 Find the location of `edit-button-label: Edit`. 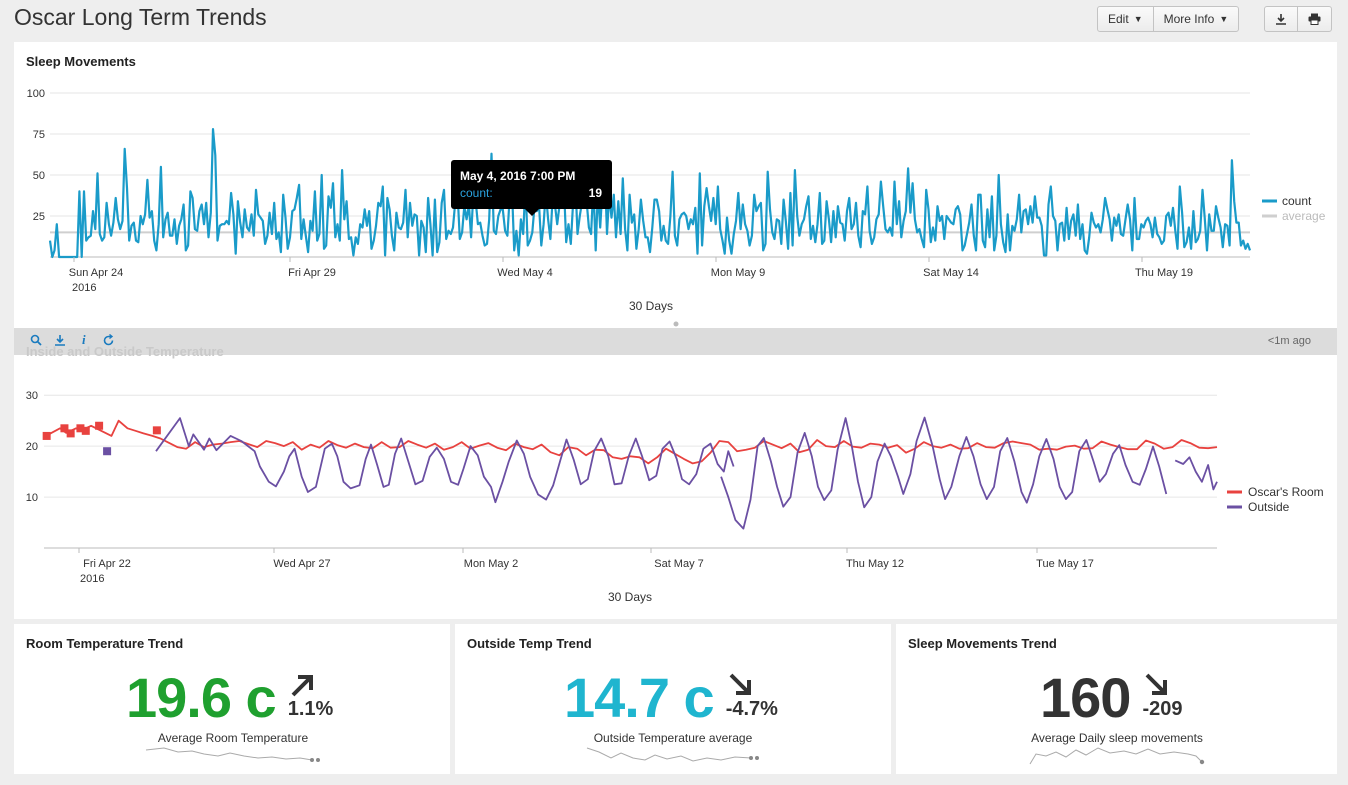

edit-button-label: Edit is located at coordinates (1118, 19).